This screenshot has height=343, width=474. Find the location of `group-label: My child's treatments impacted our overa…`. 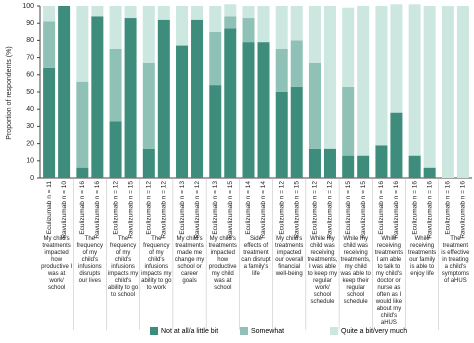

group-label: My child's treatments impacted our overa… is located at coordinates (289, 256).